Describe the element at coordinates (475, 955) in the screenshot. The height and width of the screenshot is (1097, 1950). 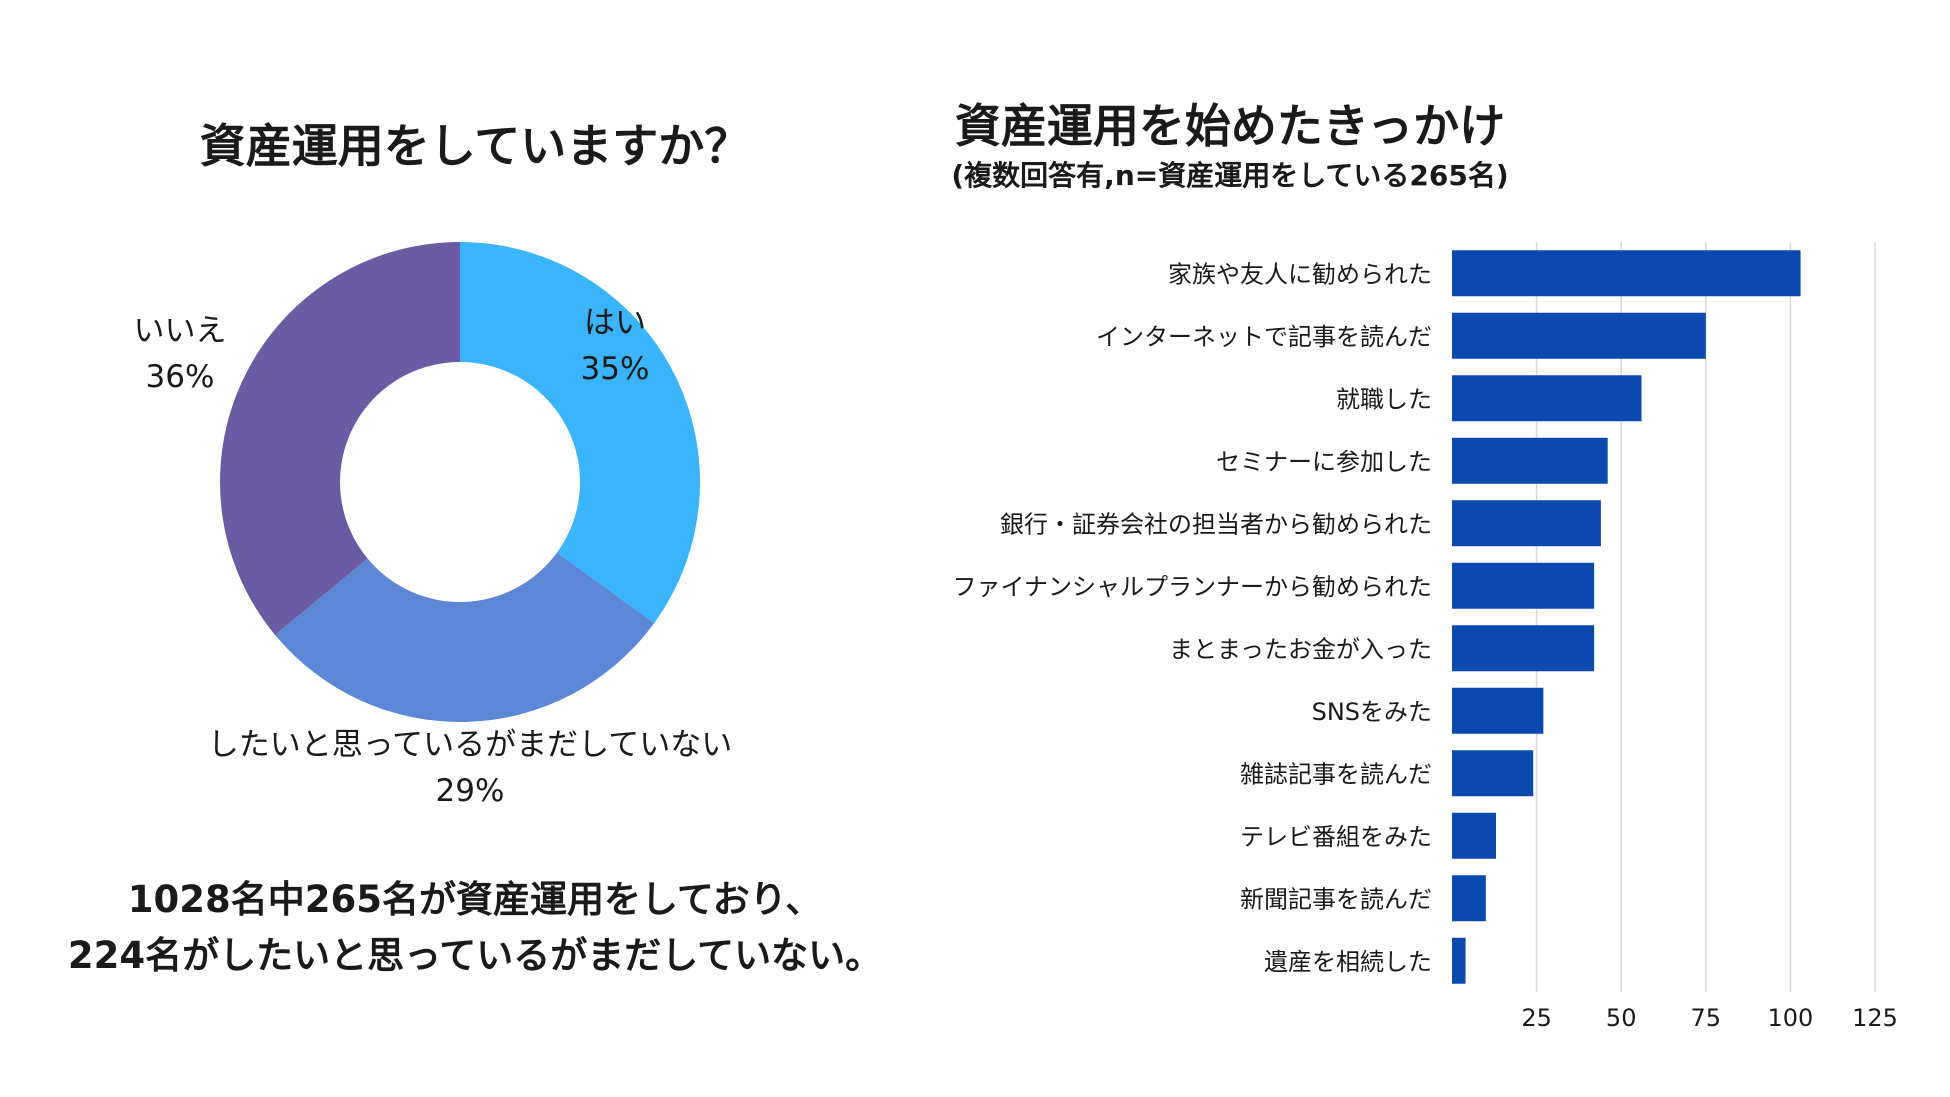
I see `summary-line-2: 224名がしたいと思っているがまだしていない。` at that location.